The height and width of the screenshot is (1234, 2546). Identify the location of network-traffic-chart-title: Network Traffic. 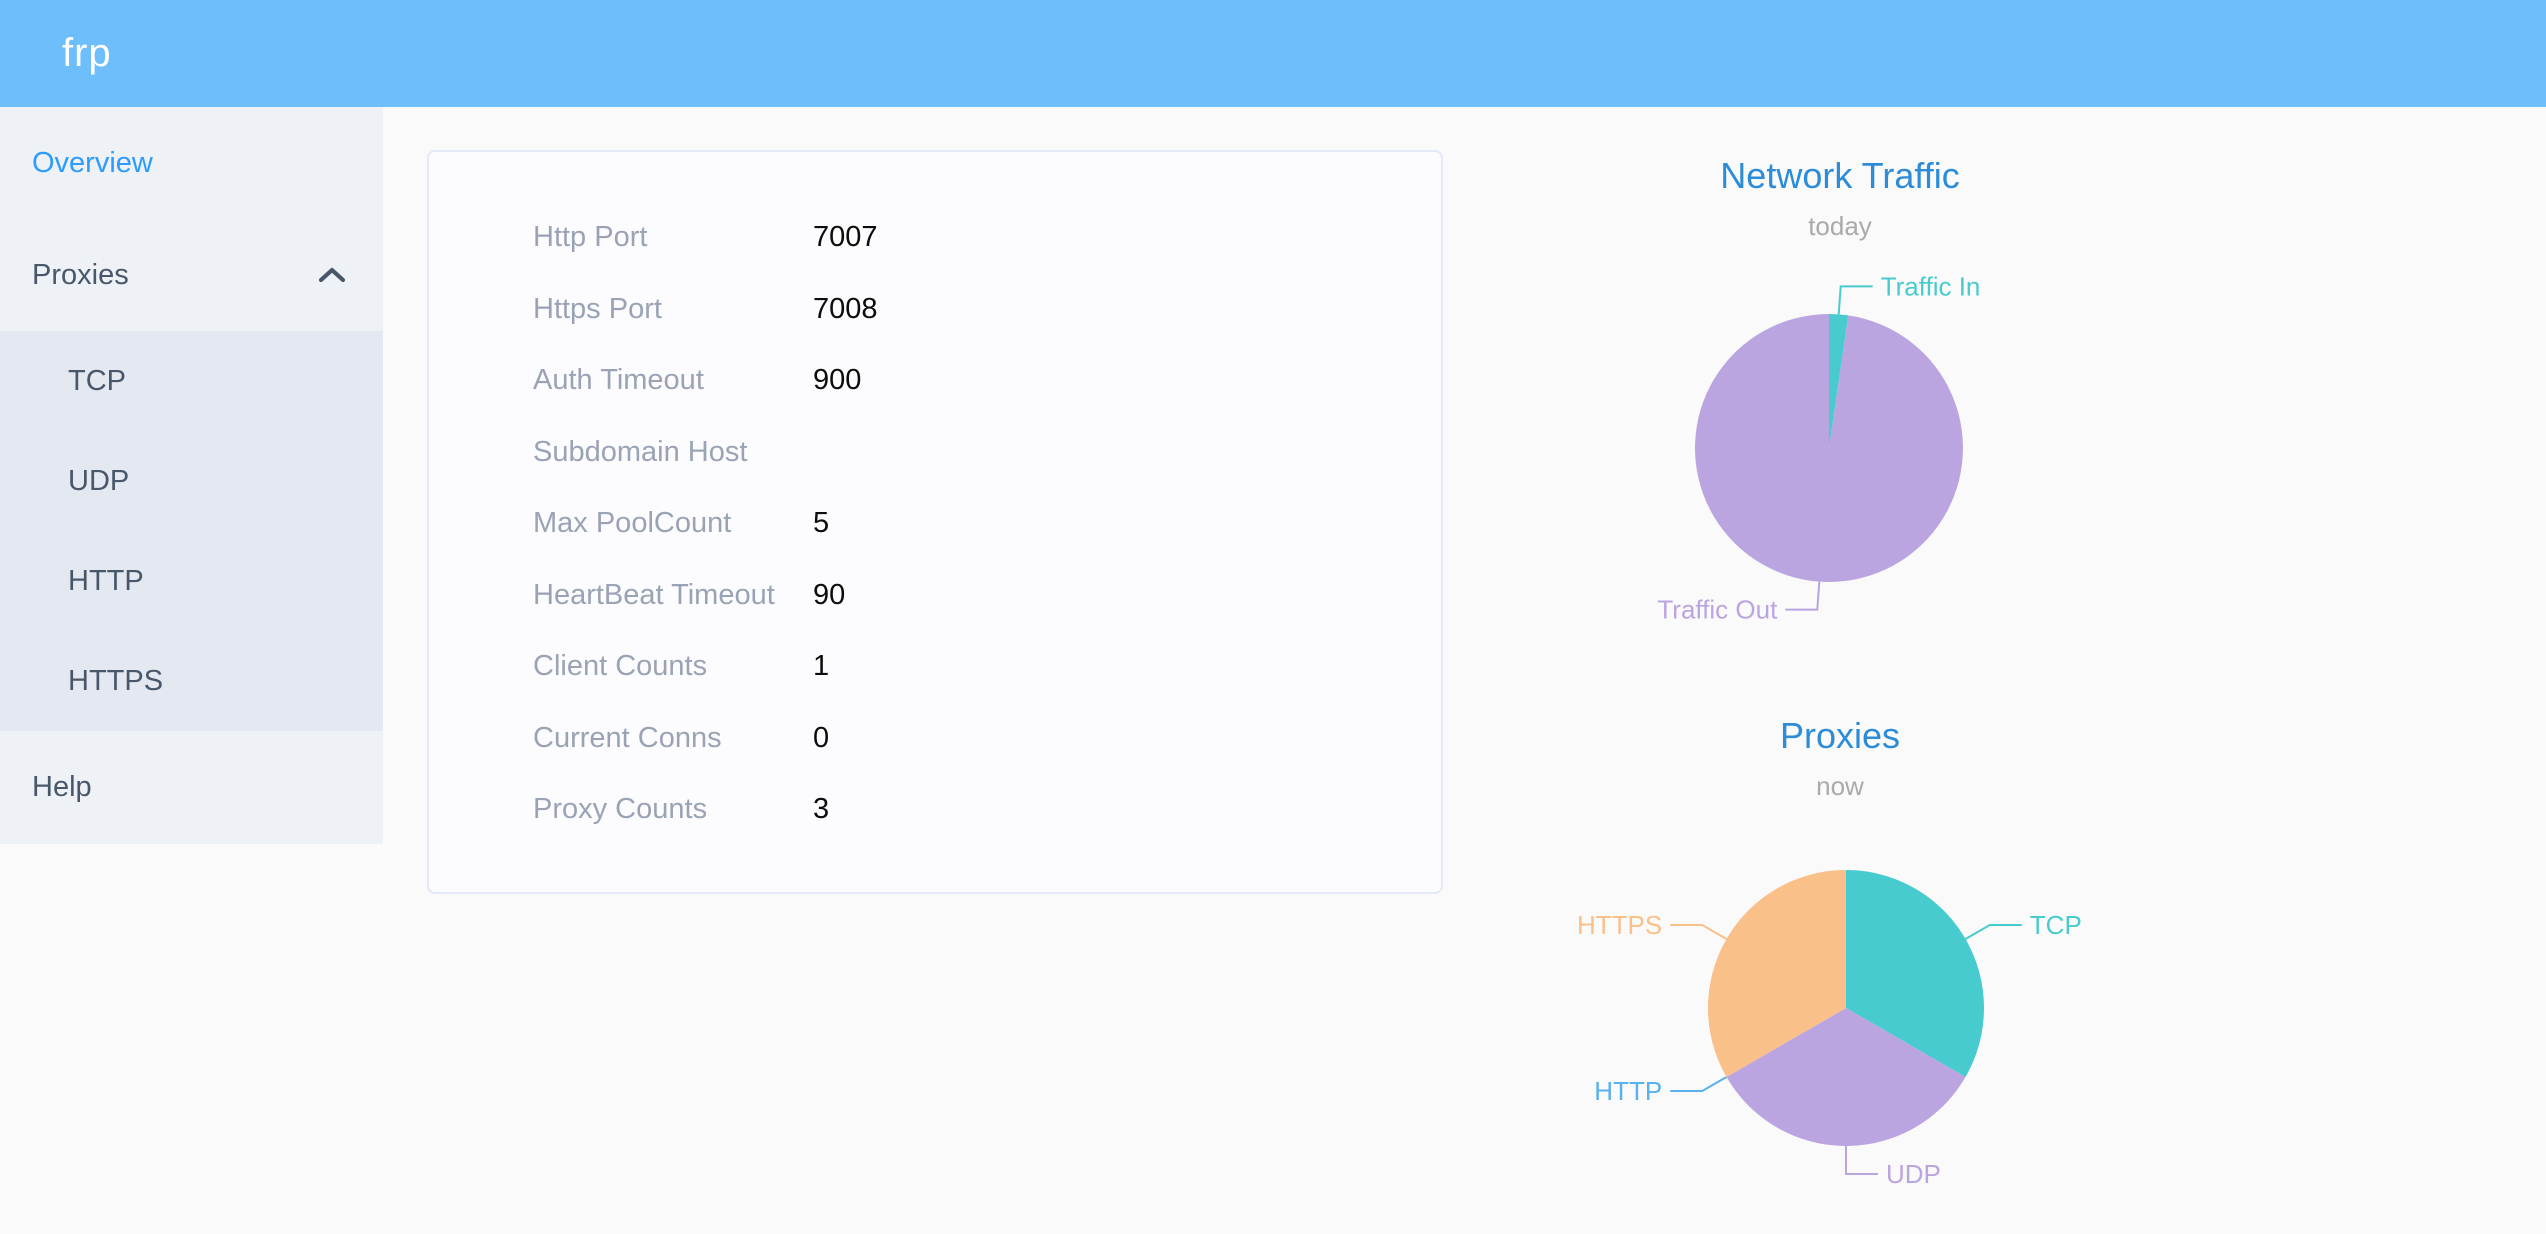
(1840, 175).